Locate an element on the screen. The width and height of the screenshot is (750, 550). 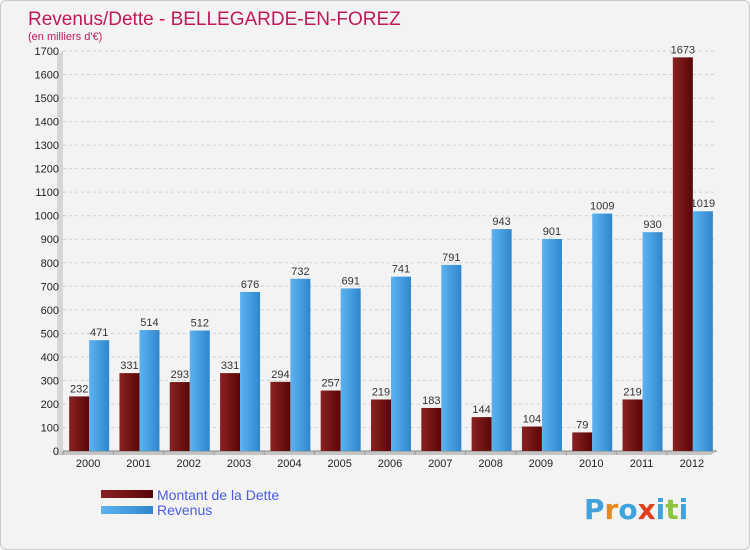
y-tick-label: 1600 is located at coordinates (47, 76).